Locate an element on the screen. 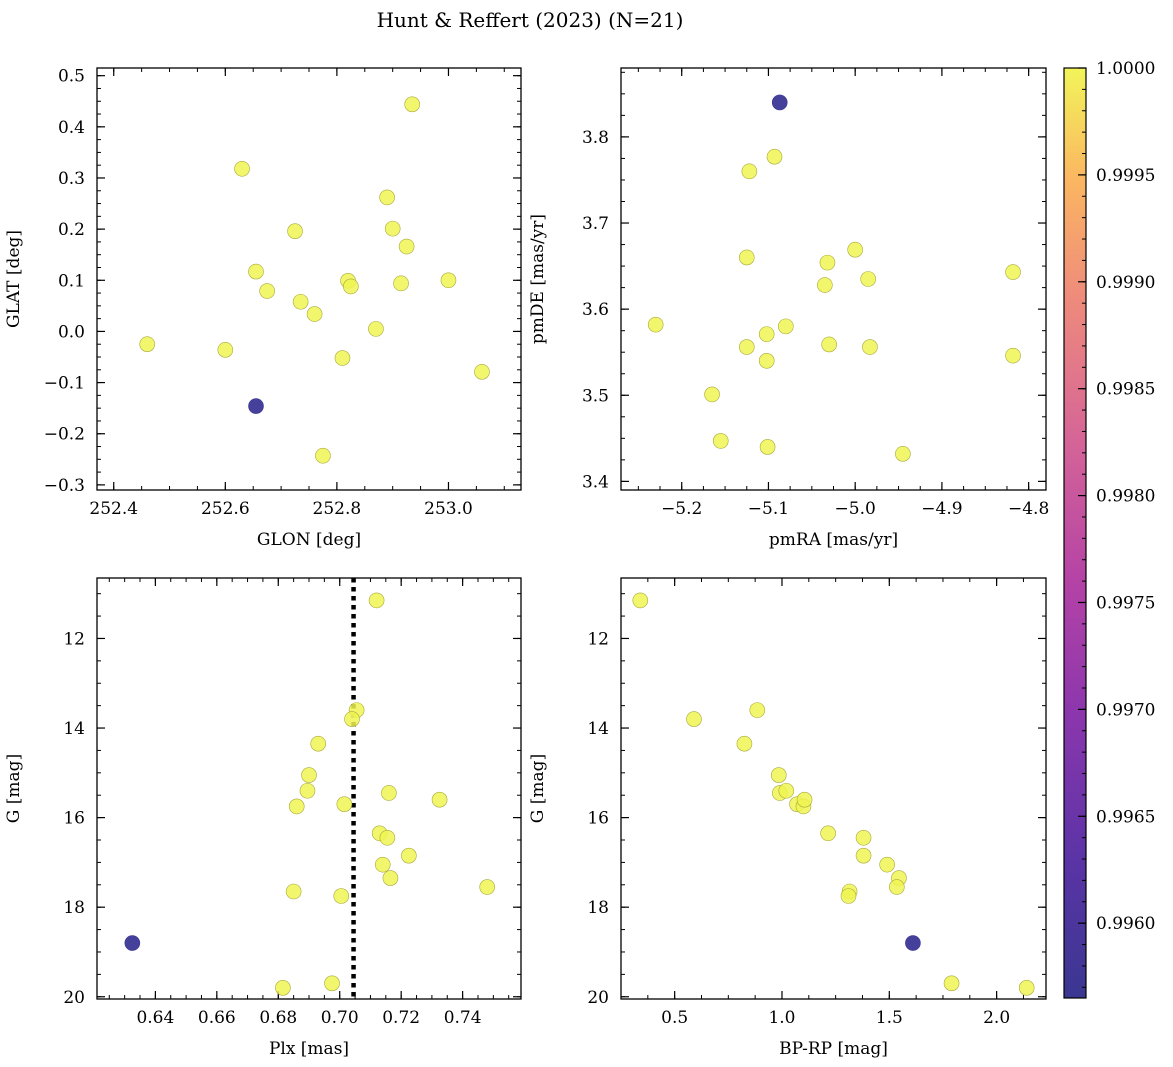 The width and height of the screenshot is (1173, 1067). colorbar-tick-label: 1.0000 is located at coordinates (1125, 69).